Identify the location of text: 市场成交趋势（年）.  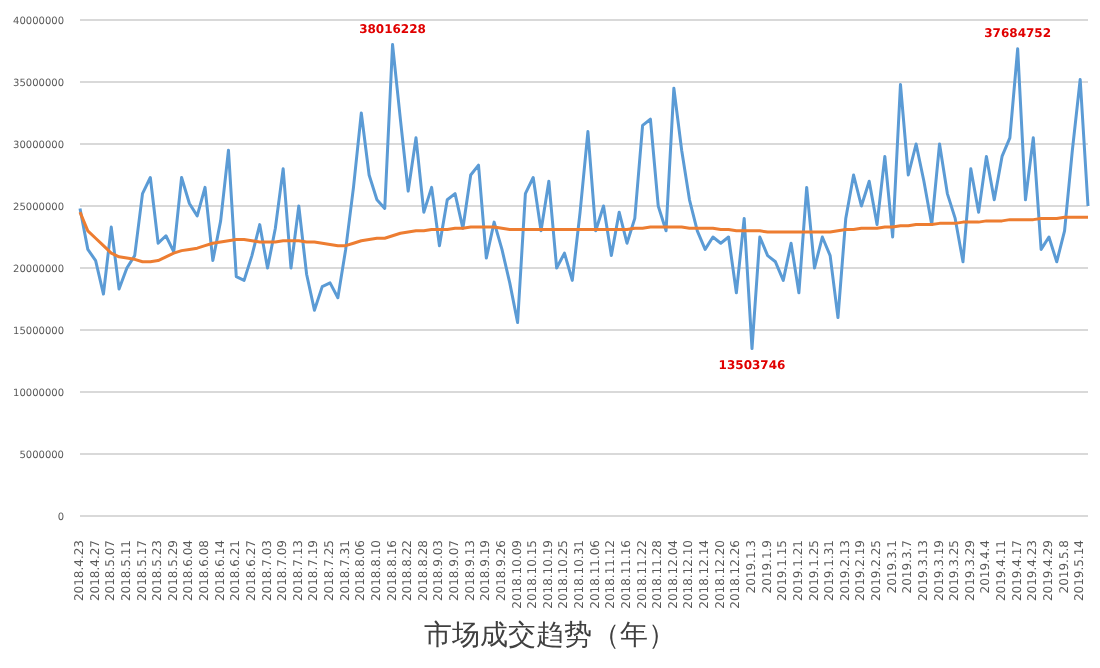
(550, 636).